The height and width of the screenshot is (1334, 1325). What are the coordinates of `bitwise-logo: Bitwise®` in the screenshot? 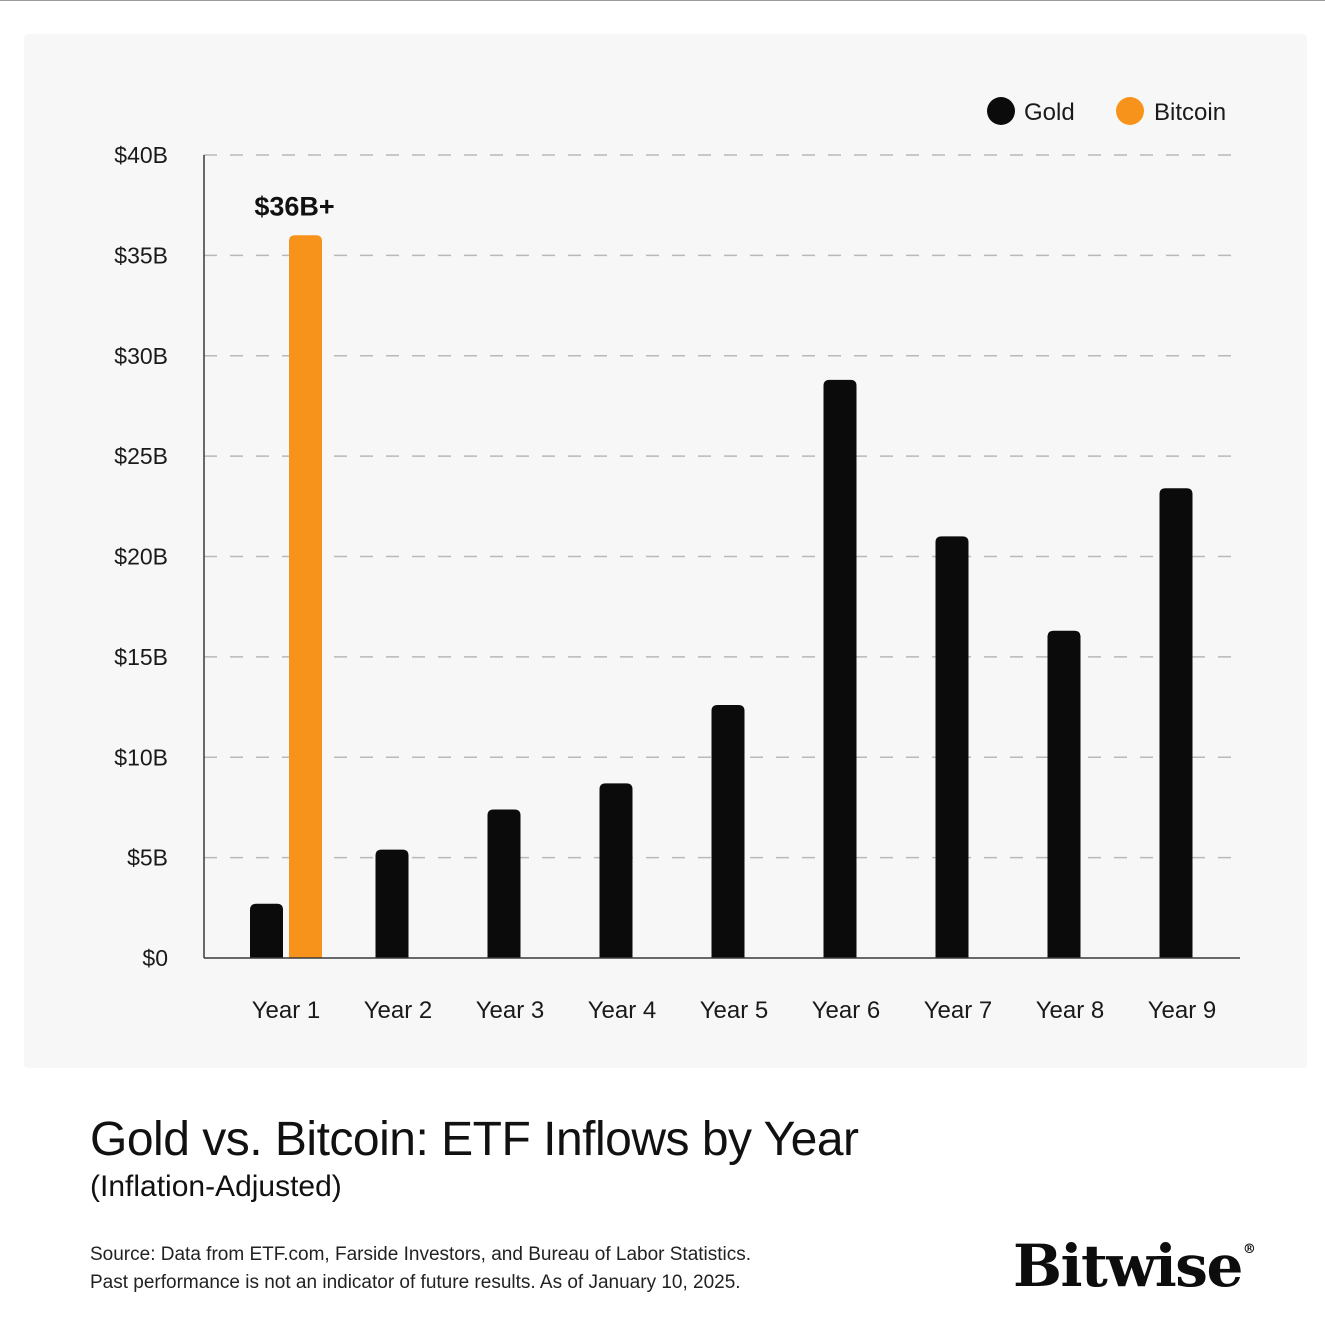 It's located at (1134, 1266).